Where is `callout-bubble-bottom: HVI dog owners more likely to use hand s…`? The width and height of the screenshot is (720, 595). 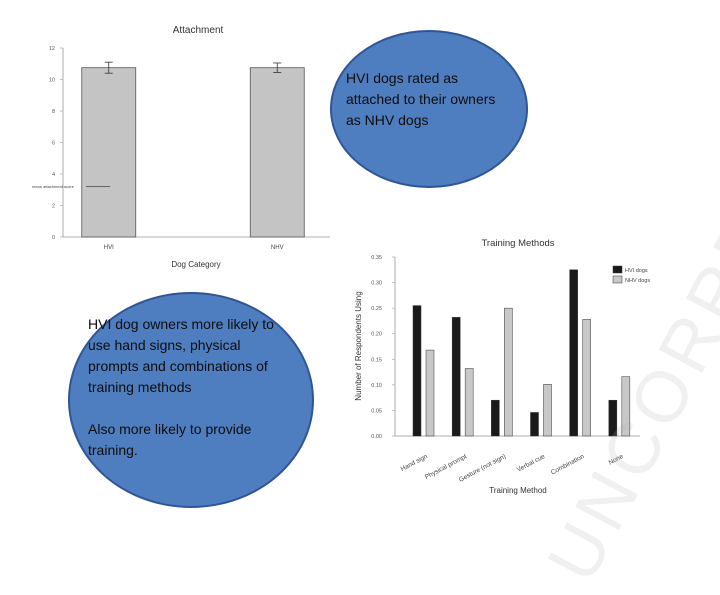 callout-bubble-bottom: HVI dog owners more likely to use hand s… is located at coordinates (191, 400).